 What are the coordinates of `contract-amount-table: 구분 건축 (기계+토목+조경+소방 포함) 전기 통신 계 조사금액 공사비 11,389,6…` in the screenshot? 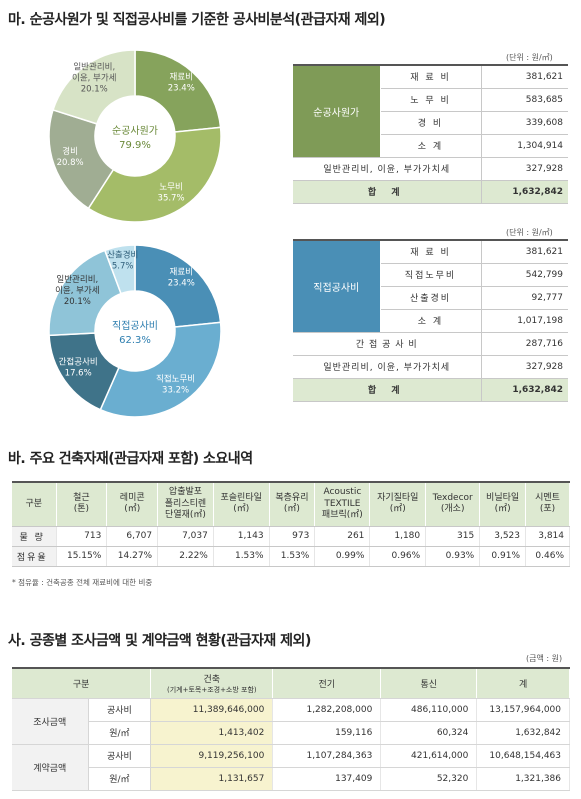 It's located at (291, 729).